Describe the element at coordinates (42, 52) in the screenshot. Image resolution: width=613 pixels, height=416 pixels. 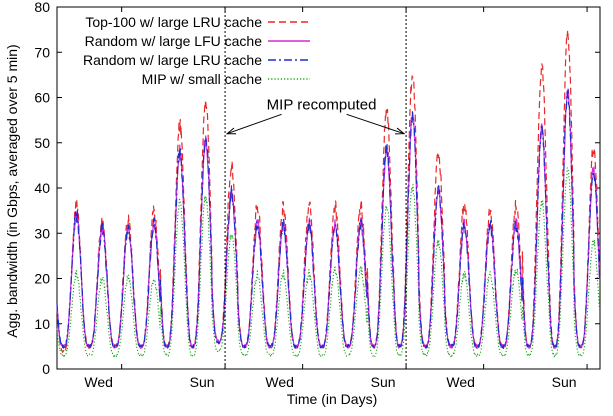
I see `y-tick-label: 70` at that location.